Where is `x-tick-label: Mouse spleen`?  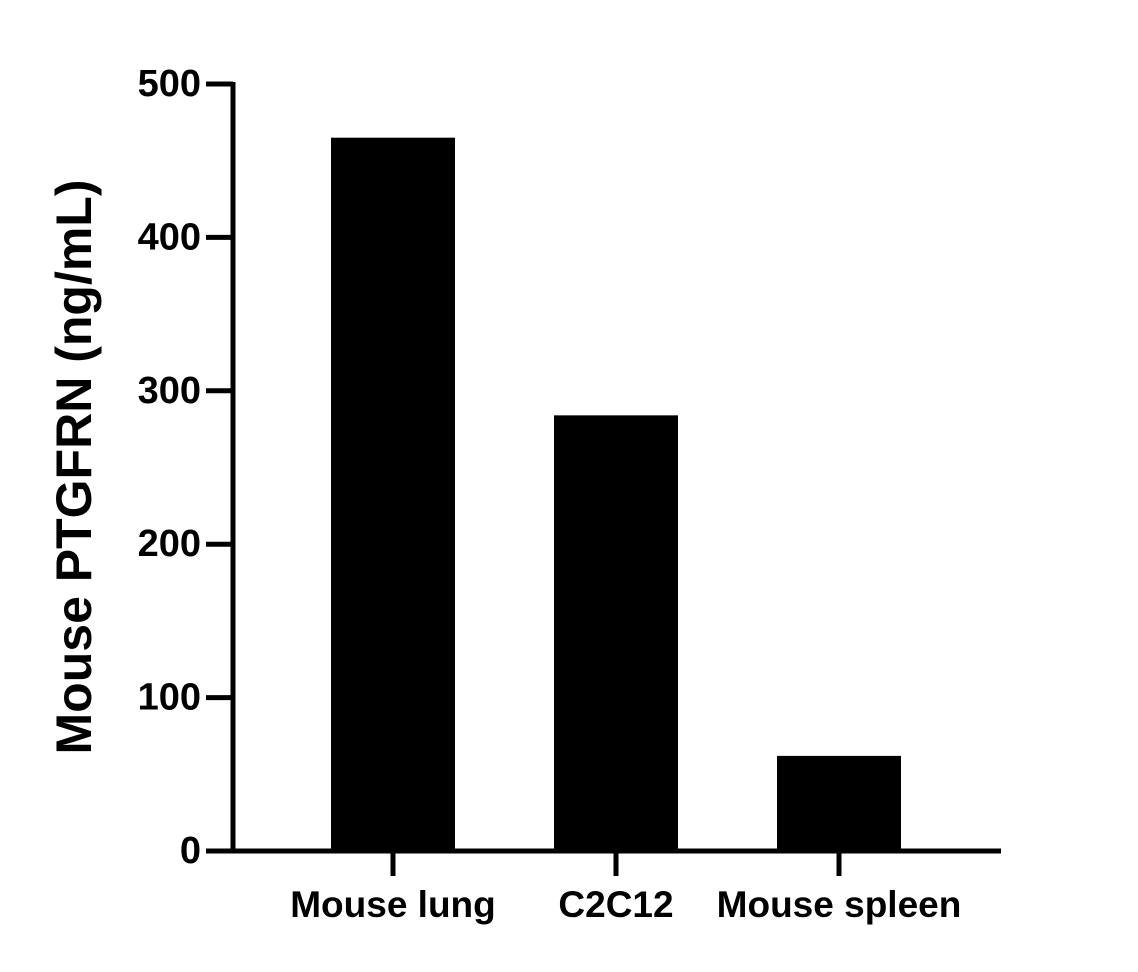
x-tick-label: Mouse spleen is located at coordinates (839, 904).